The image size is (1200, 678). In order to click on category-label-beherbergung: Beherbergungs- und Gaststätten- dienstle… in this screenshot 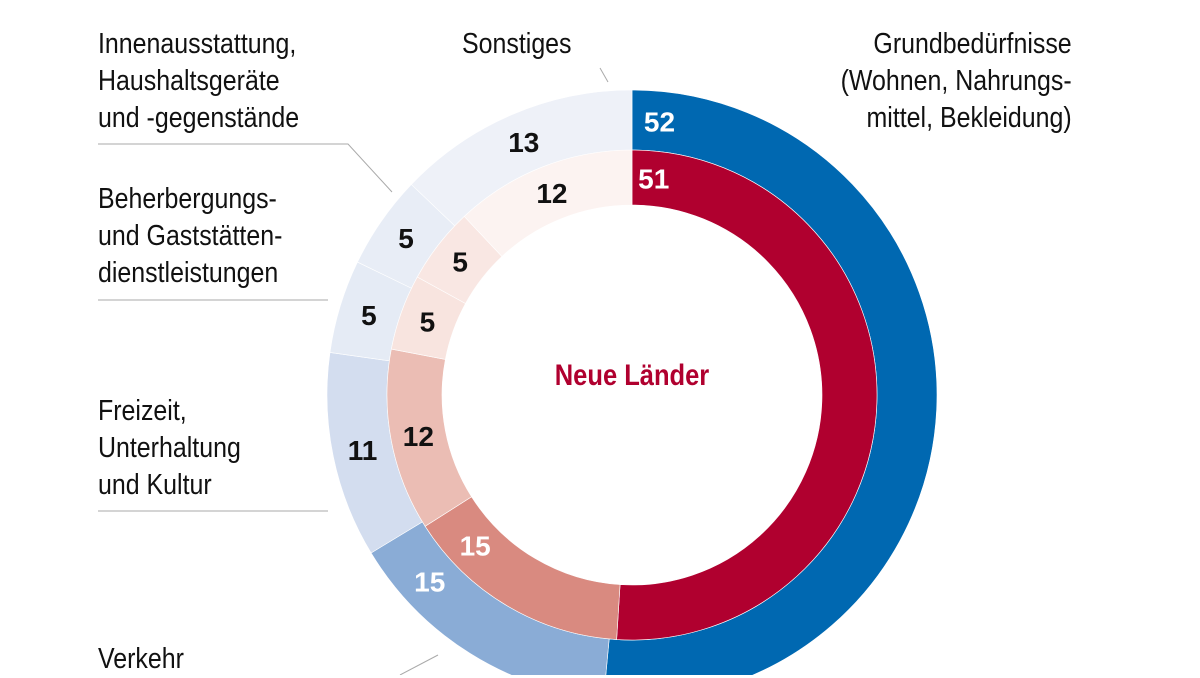, I will do `click(190, 236)`.